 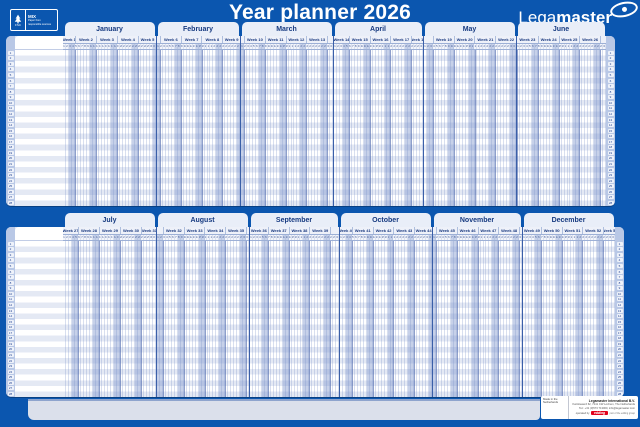 What do you see at coordinates (622, 413) in the screenshot?
I see `edding-tagline: part of the edding group` at bounding box center [622, 413].